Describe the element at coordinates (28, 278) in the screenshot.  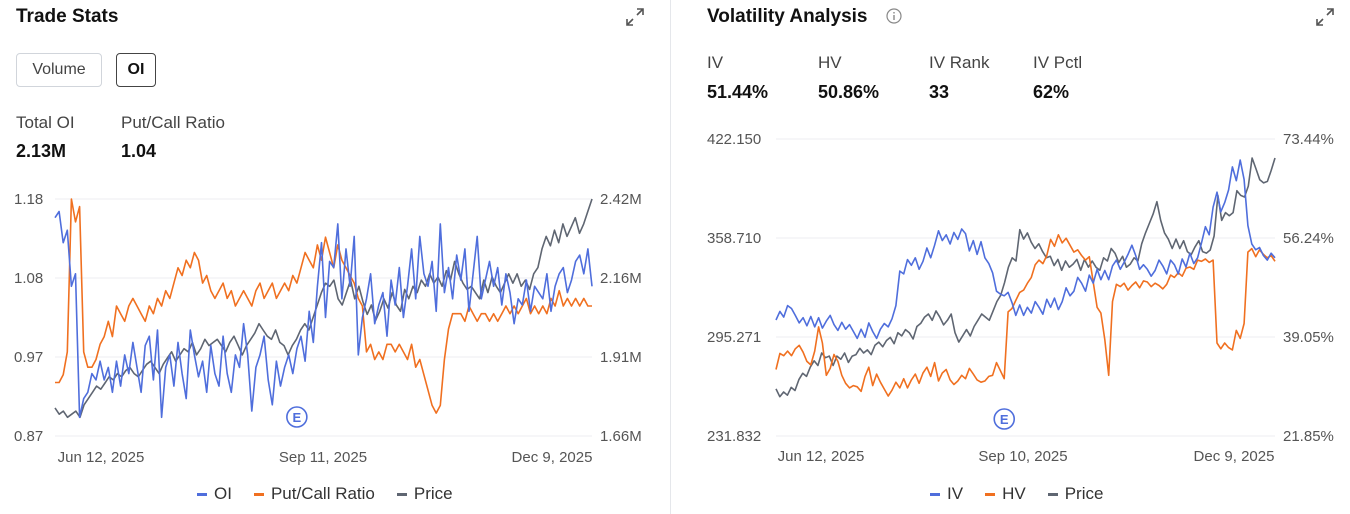
I see `left-axis-tick-label: 1.08` at that location.